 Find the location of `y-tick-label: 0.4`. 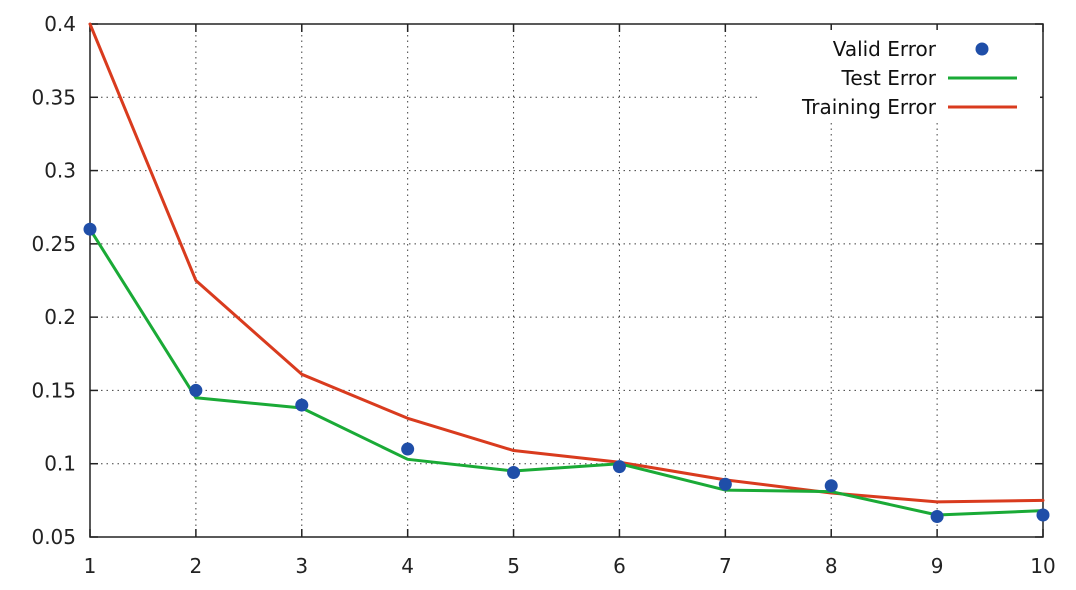

y-tick-label: 0.4 is located at coordinates (60, 24).